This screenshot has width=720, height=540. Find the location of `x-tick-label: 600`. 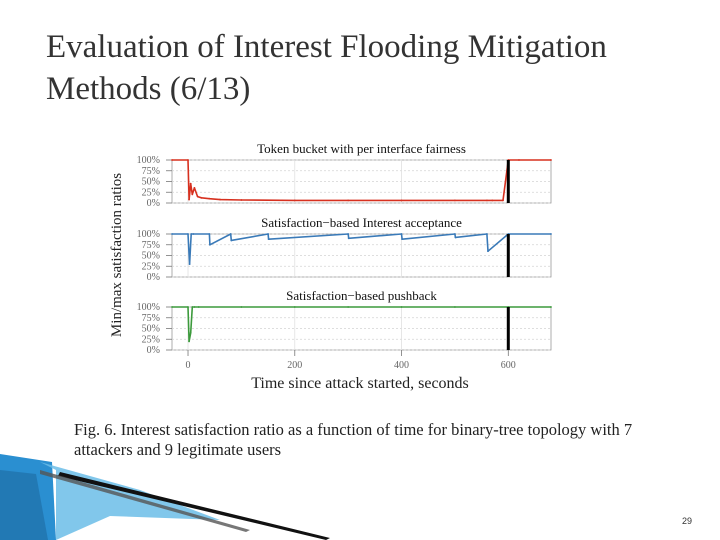

x-tick-label: 600 is located at coordinates (508, 365).